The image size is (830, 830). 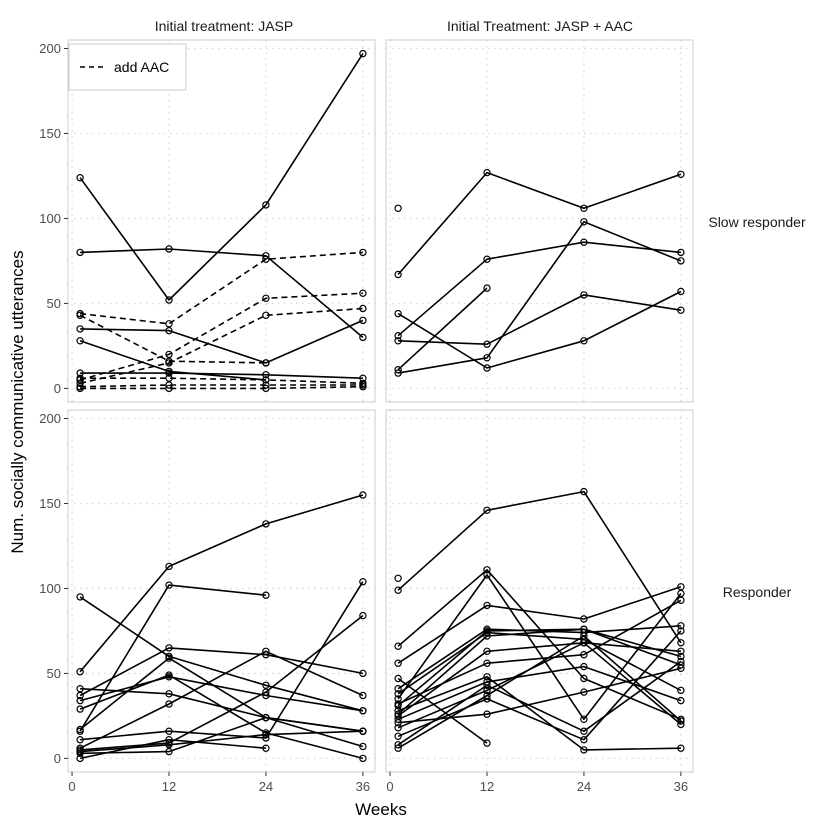 I want to click on facet-column-label-1: Initial Treatment: JASP + AAC, so click(x=540, y=26).